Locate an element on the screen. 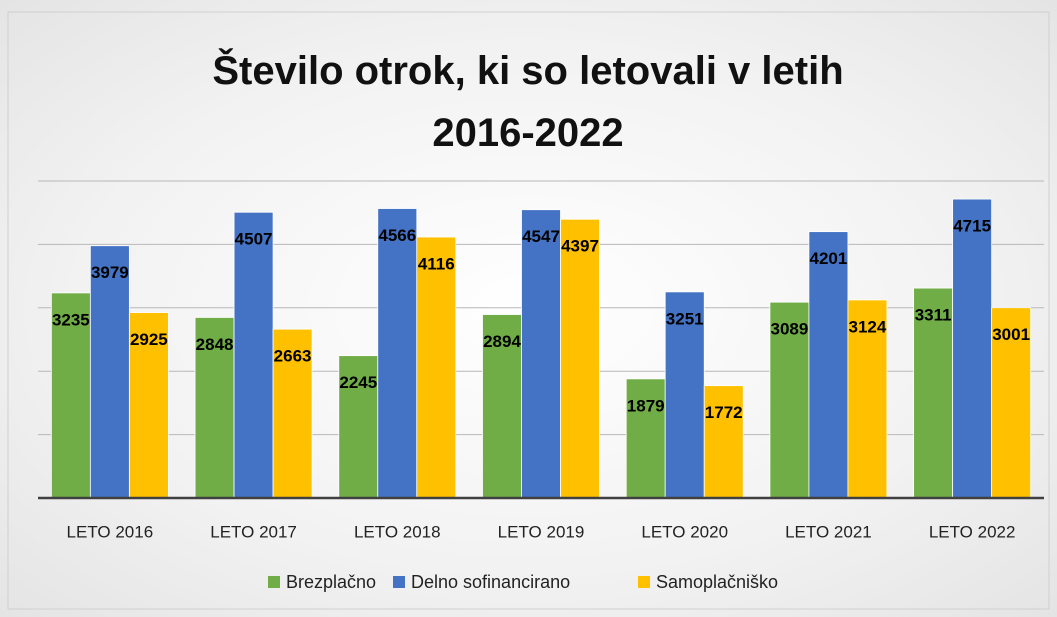 This screenshot has height=617, width=1057. data-label: 2245 is located at coordinates (358, 382).